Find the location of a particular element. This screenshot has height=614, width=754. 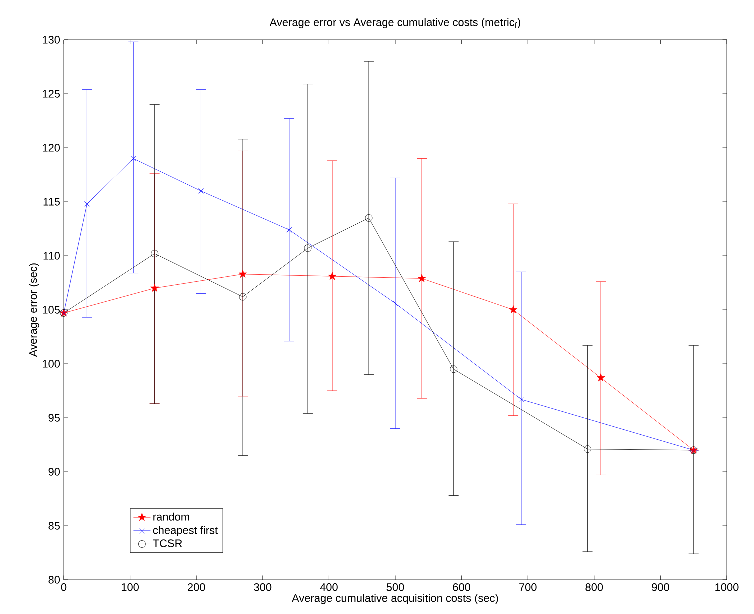

x-tick-label: 1000 is located at coordinates (727, 588).